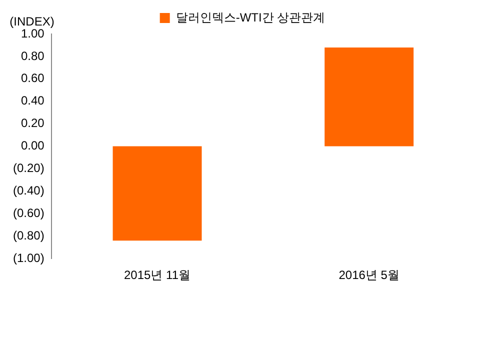 Image resolution: width=500 pixels, height=343 pixels. Describe the element at coordinates (32, 33) in the screenshot. I see `y-tick-label: 1.00` at that location.